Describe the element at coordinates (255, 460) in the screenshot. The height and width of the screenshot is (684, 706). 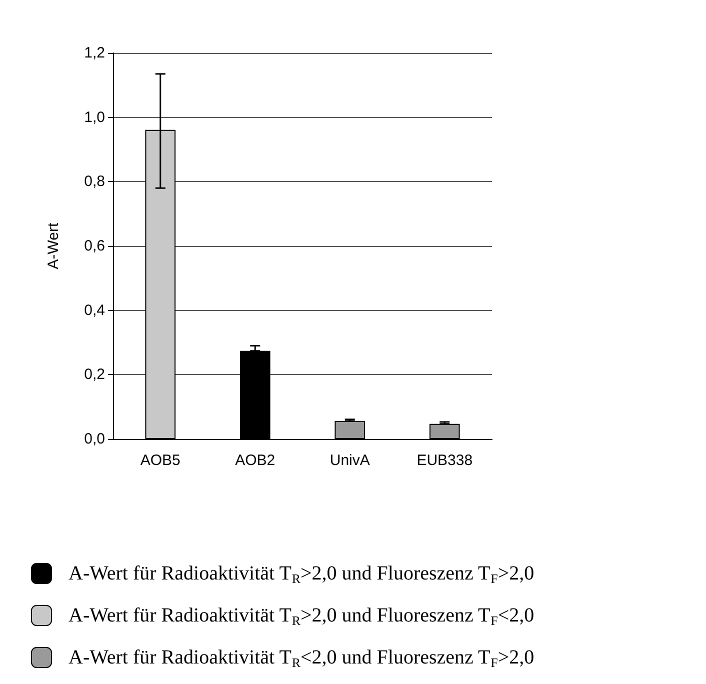
I see `x-tick-label: AOB2` at that location.